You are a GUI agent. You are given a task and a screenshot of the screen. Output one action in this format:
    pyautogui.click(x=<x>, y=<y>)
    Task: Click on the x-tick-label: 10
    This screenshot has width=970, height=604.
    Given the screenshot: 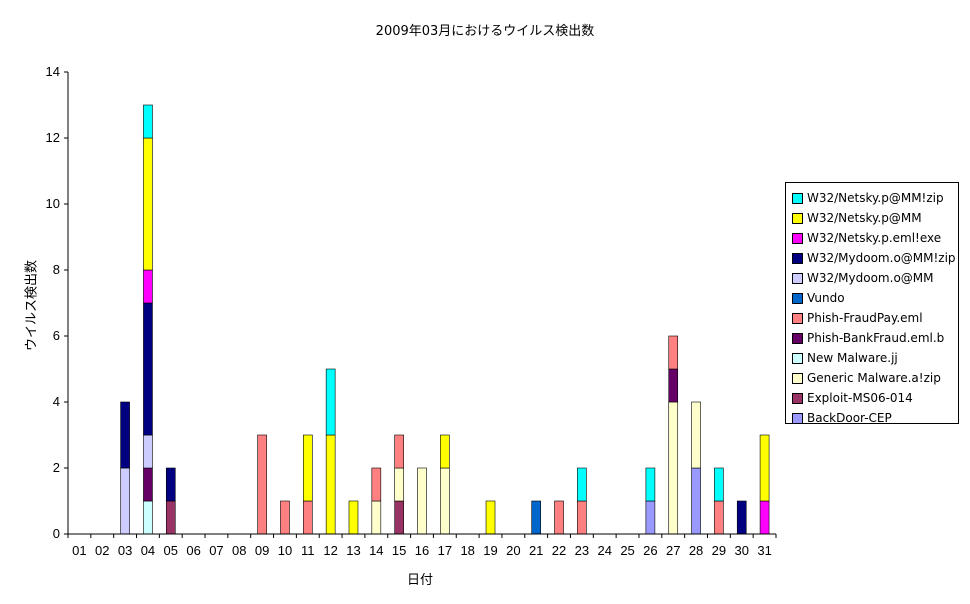 What is the action you would take?
    pyautogui.click(x=285, y=550)
    